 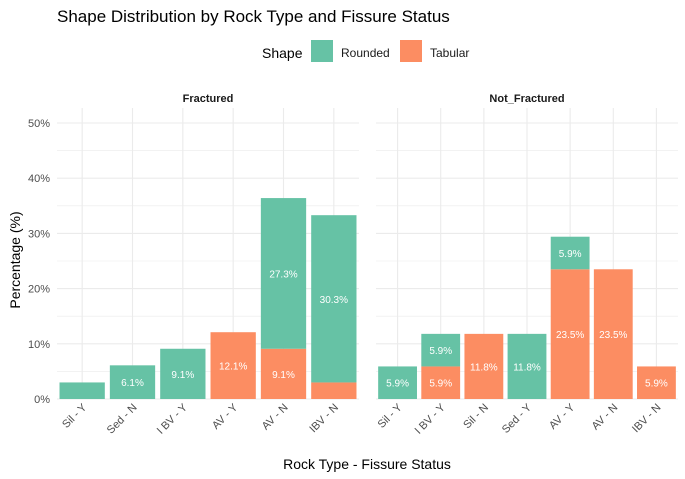 I want to click on panel-bars: 5.9% 5.9% 5.9% 11.8% 11.8% 23.5% 5.9% 23.5% 5.9%, so click(x=527, y=317).